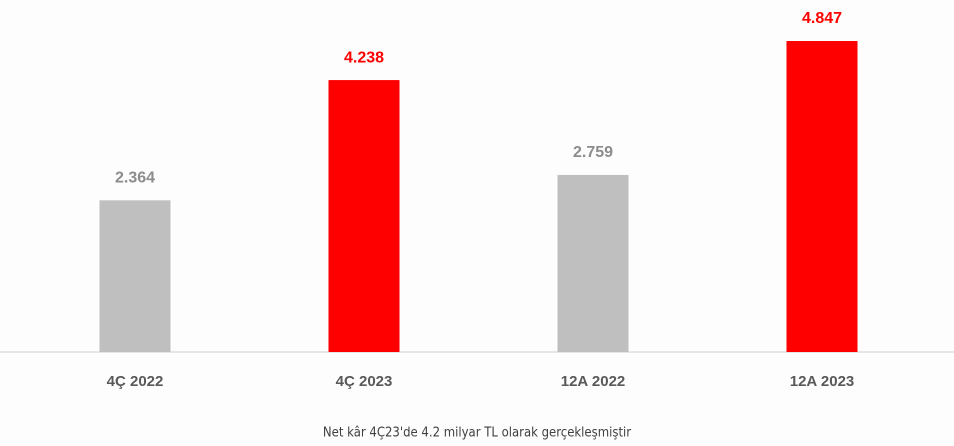 The width and height of the screenshot is (954, 446). What do you see at coordinates (364, 57) in the screenshot?
I see `value-label: 4.238` at bounding box center [364, 57].